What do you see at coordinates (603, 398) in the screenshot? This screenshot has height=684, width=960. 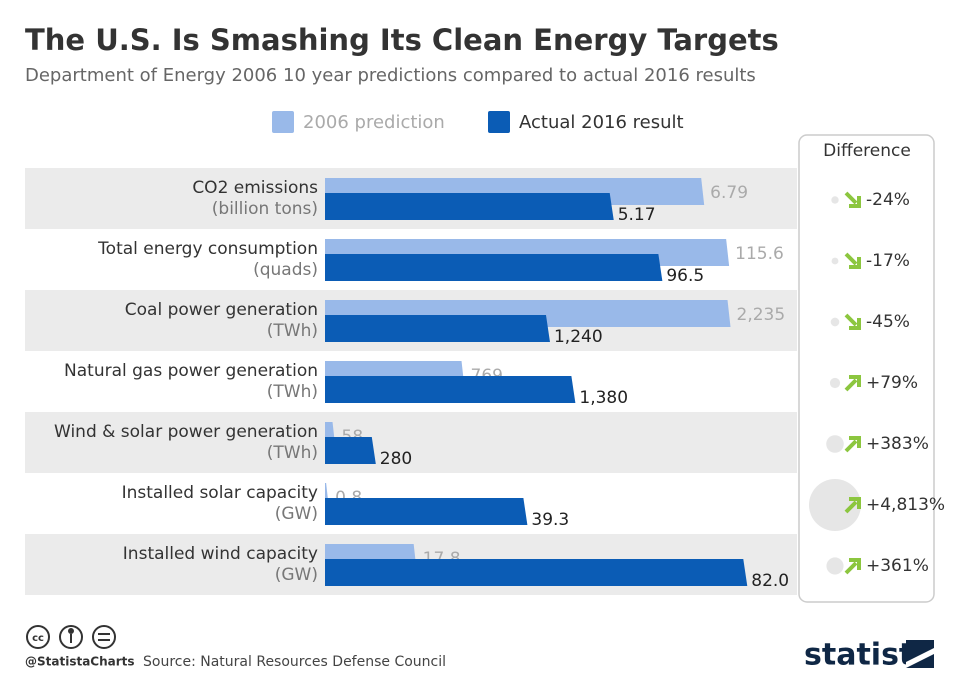 I see `value-label-actual: 1,380` at bounding box center [603, 398].